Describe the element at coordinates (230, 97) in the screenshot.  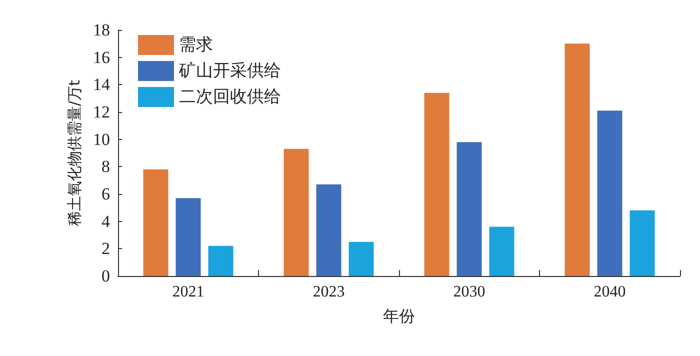
I see `legend-label: 二次回收供给` at that location.